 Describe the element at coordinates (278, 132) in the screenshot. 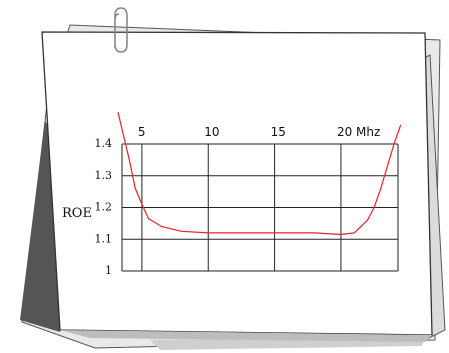

I see `x-tick-label: 15` at that location.